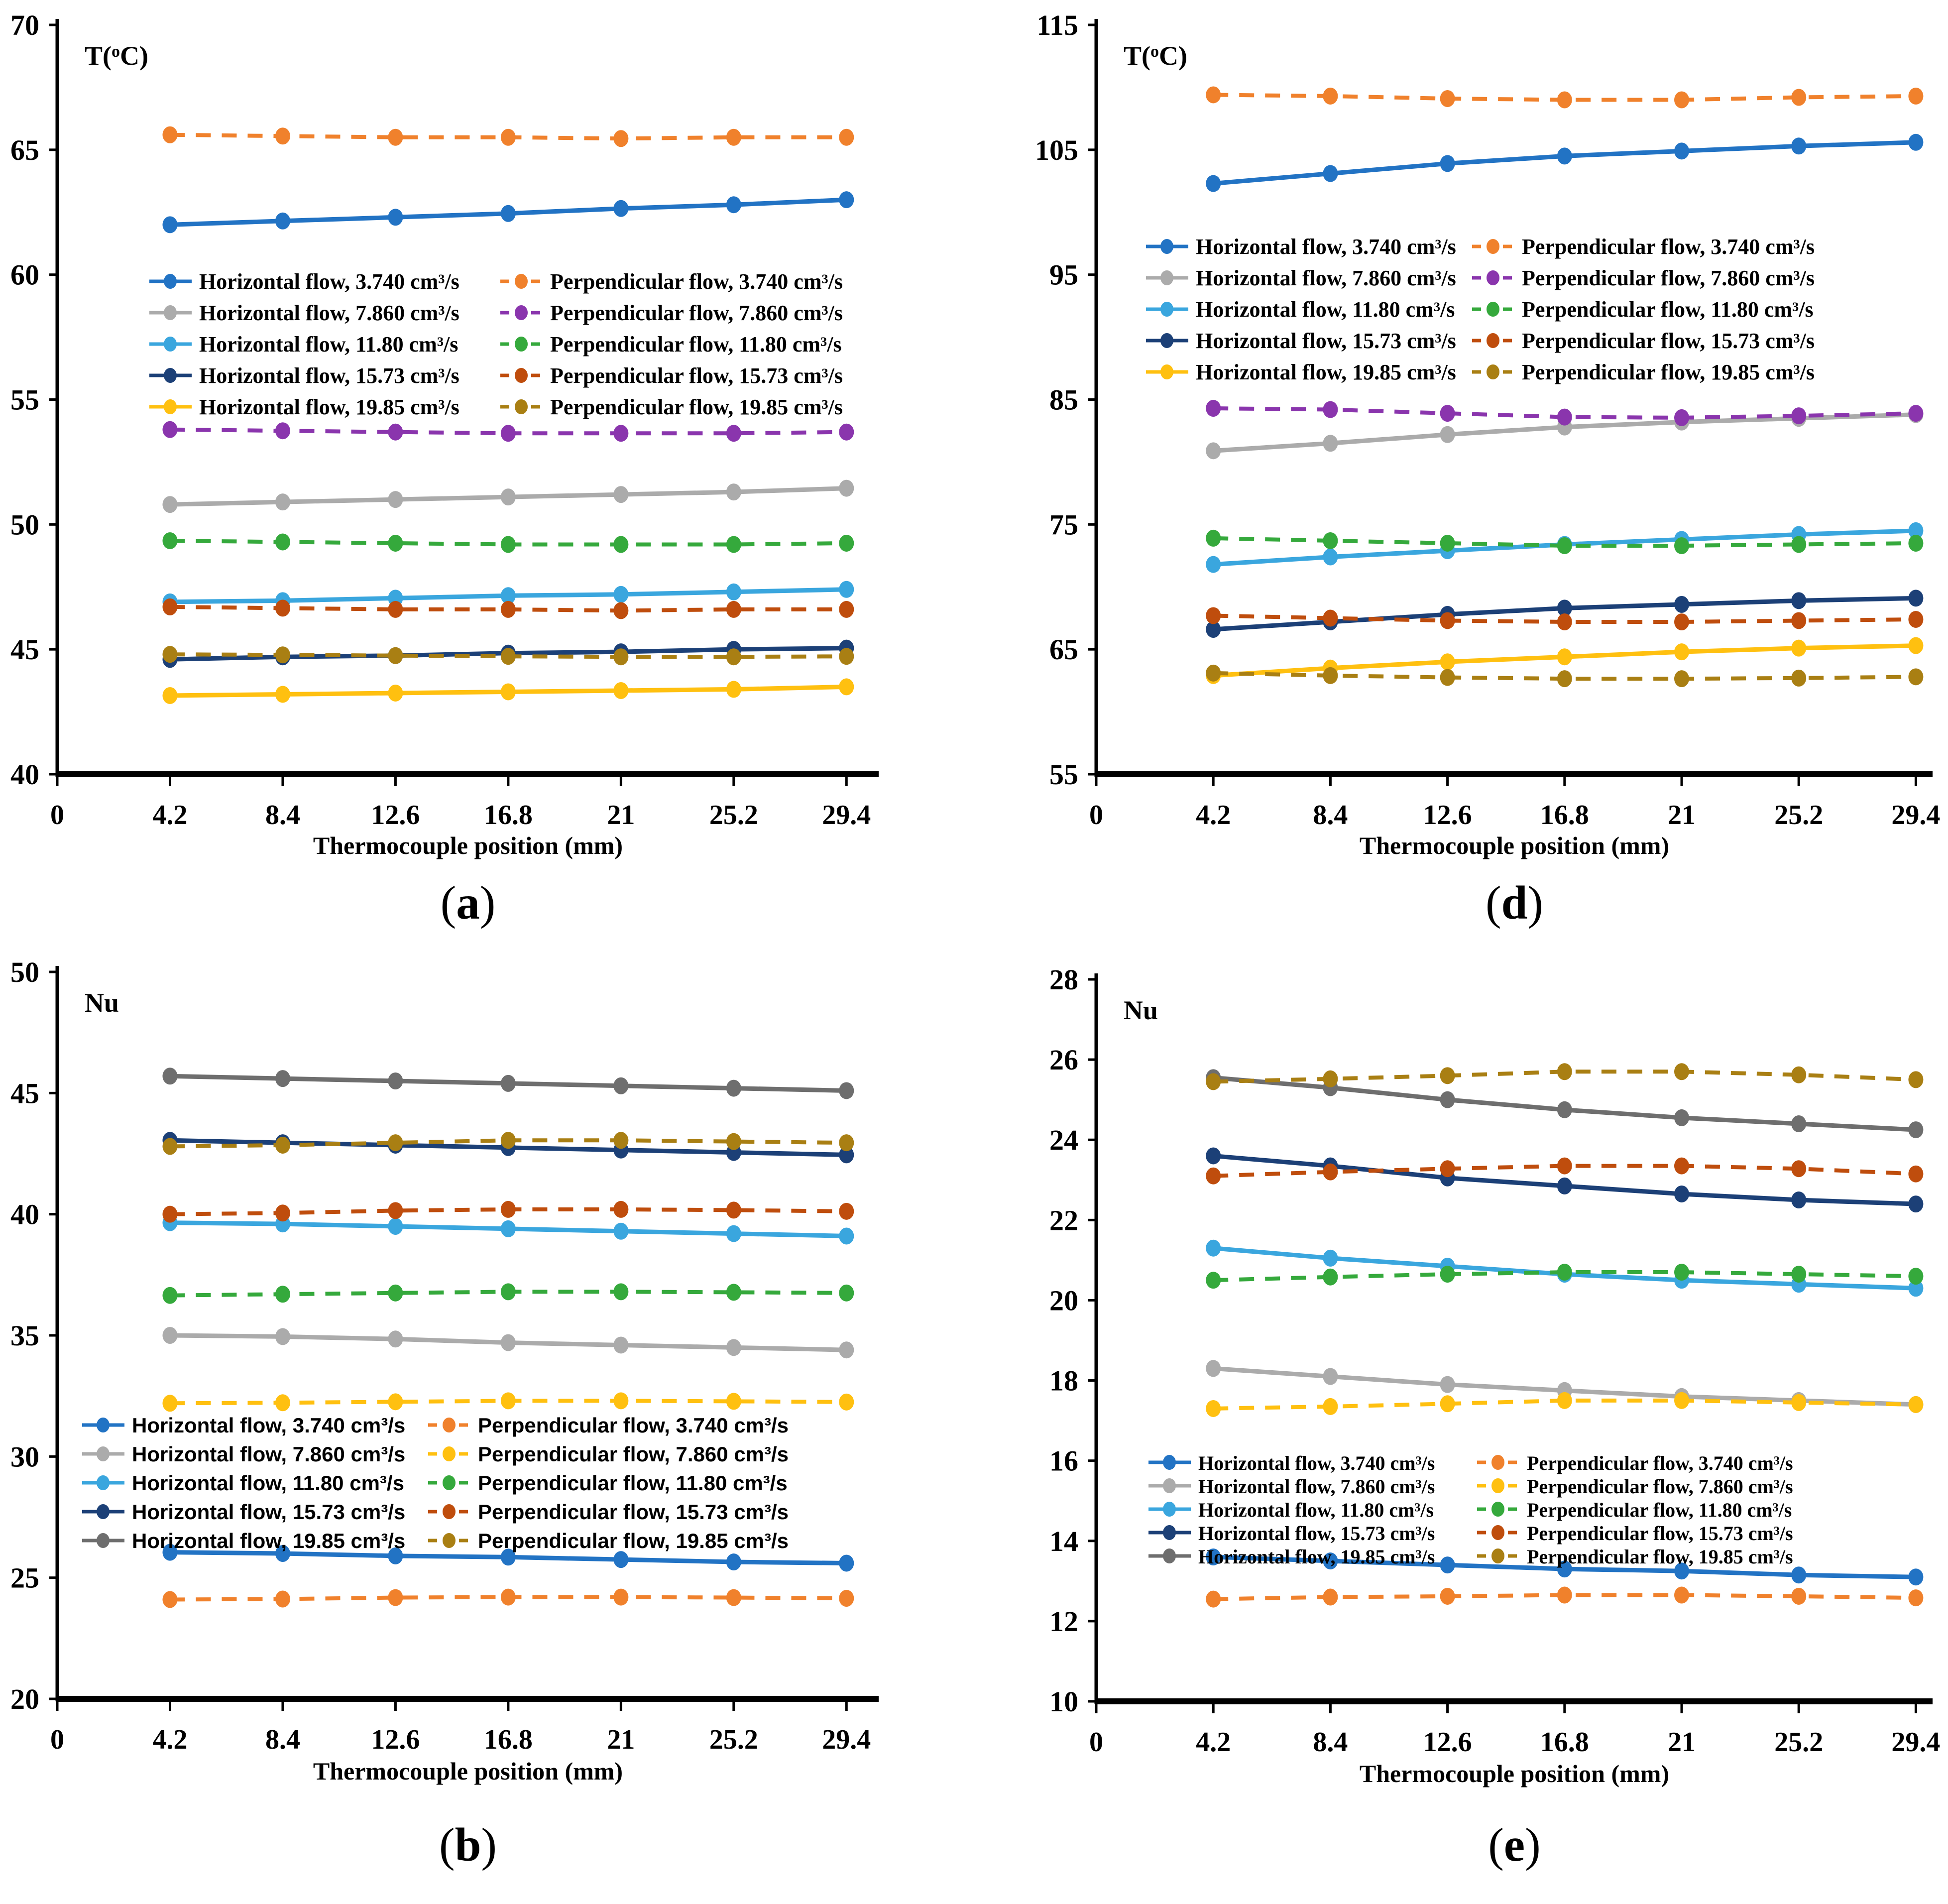 Image resolution: width=1948 pixels, height=1904 pixels. I want to click on y-tick-label: 55, so click(24, 400).